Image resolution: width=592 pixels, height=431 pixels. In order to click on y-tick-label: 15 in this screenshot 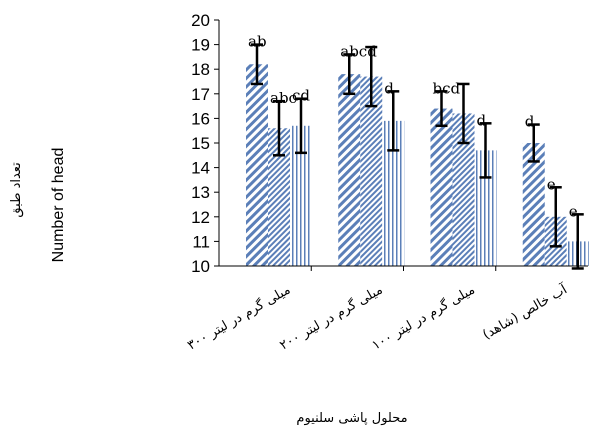, I will do `click(200, 143)`.